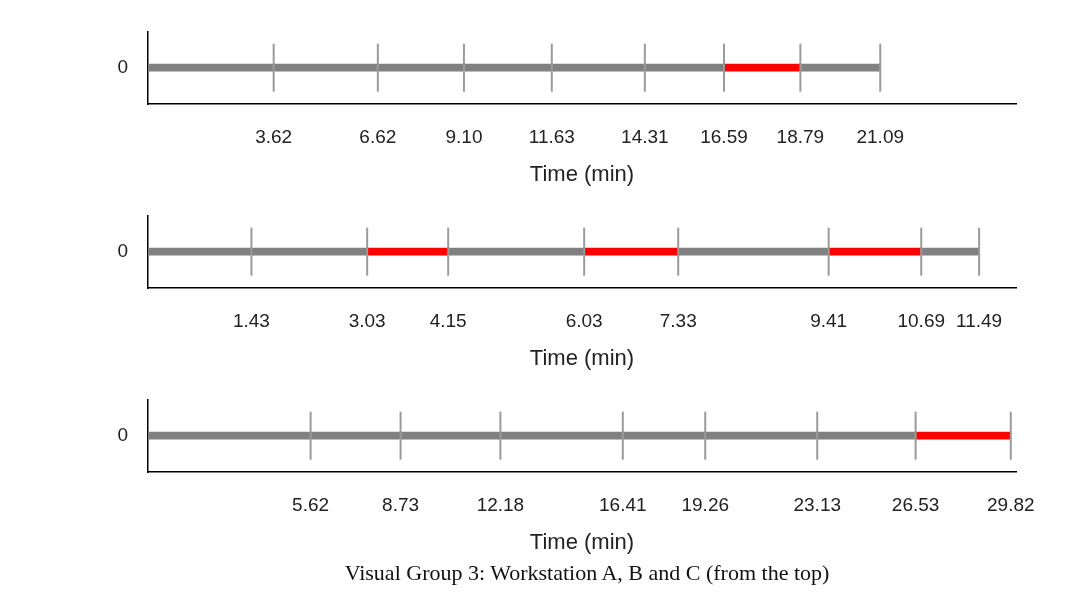 This screenshot has width=1074, height=594. What do you see at coordinates (921, 320) in the screenshot?
I see `x-tick-label: 10.69` at bounding box center [921, 320].